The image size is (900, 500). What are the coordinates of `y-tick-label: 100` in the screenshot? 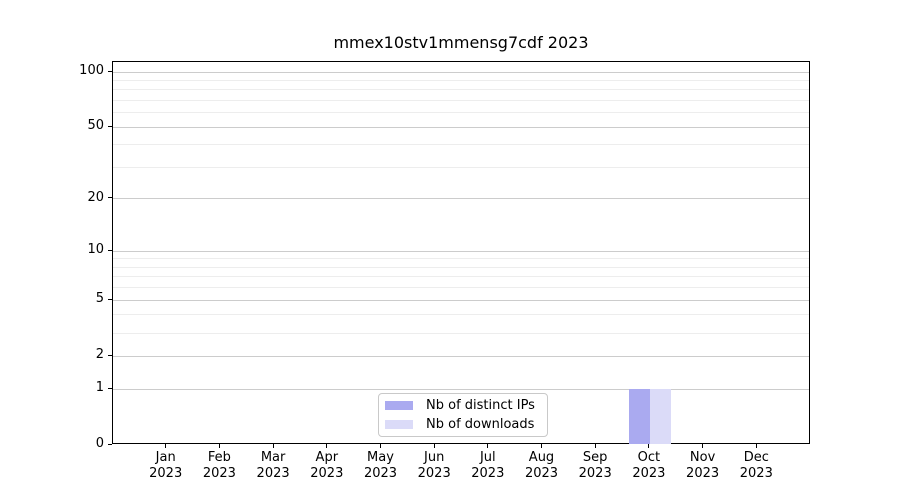 It's located at (91, 70).